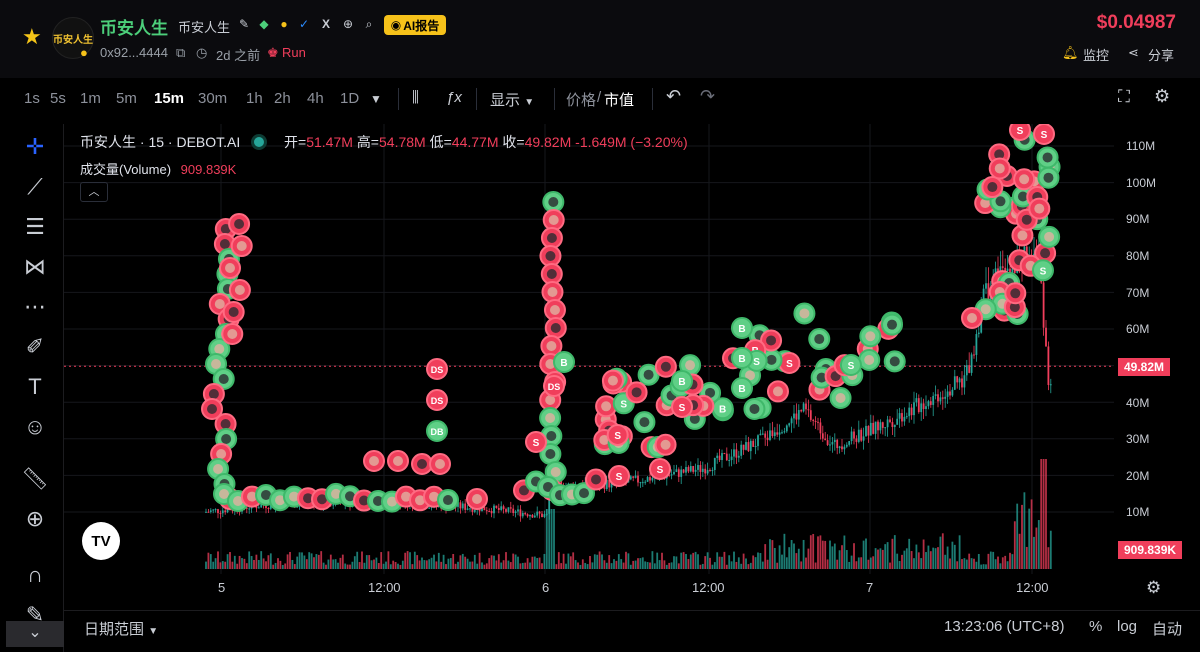 This screenshot has height=652, width=1200. What do you see at coordinates (134, 52) in the screenshot?
I see `token-address: 0x92...4444` at bounding box center [134, 52].